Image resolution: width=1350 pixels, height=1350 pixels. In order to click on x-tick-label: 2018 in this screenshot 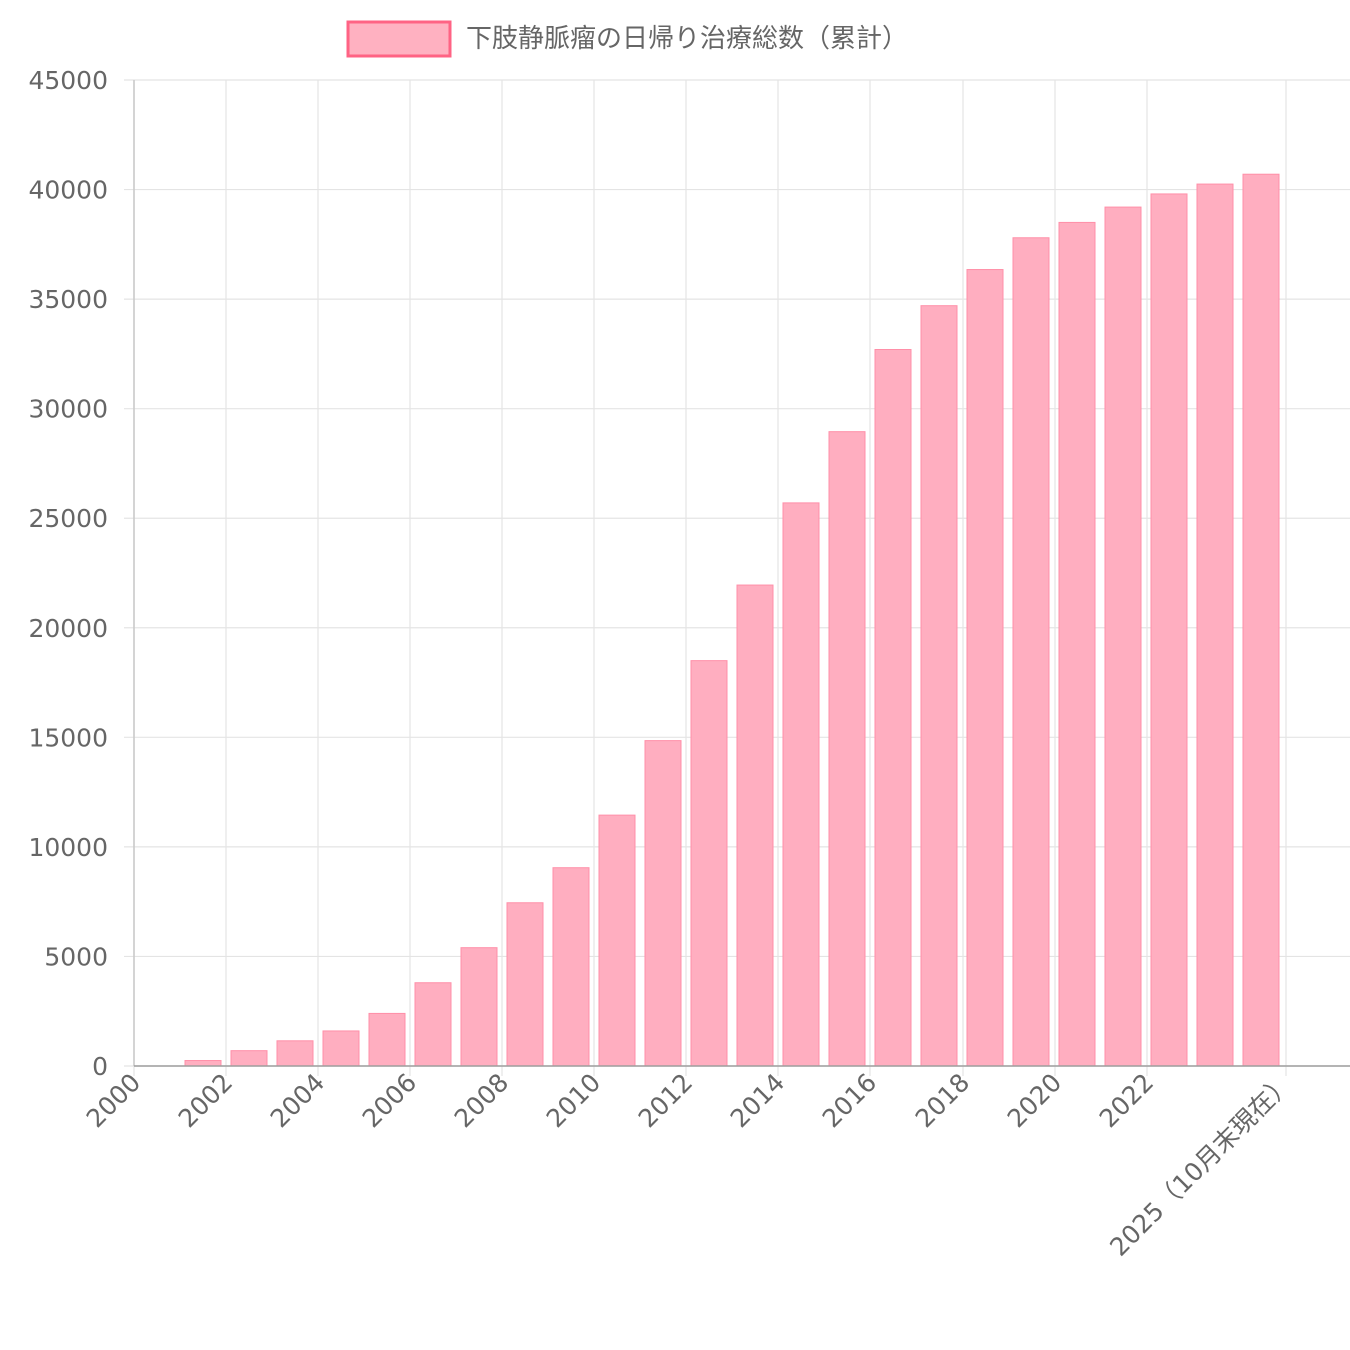, I will do `click(942, 1100)`.